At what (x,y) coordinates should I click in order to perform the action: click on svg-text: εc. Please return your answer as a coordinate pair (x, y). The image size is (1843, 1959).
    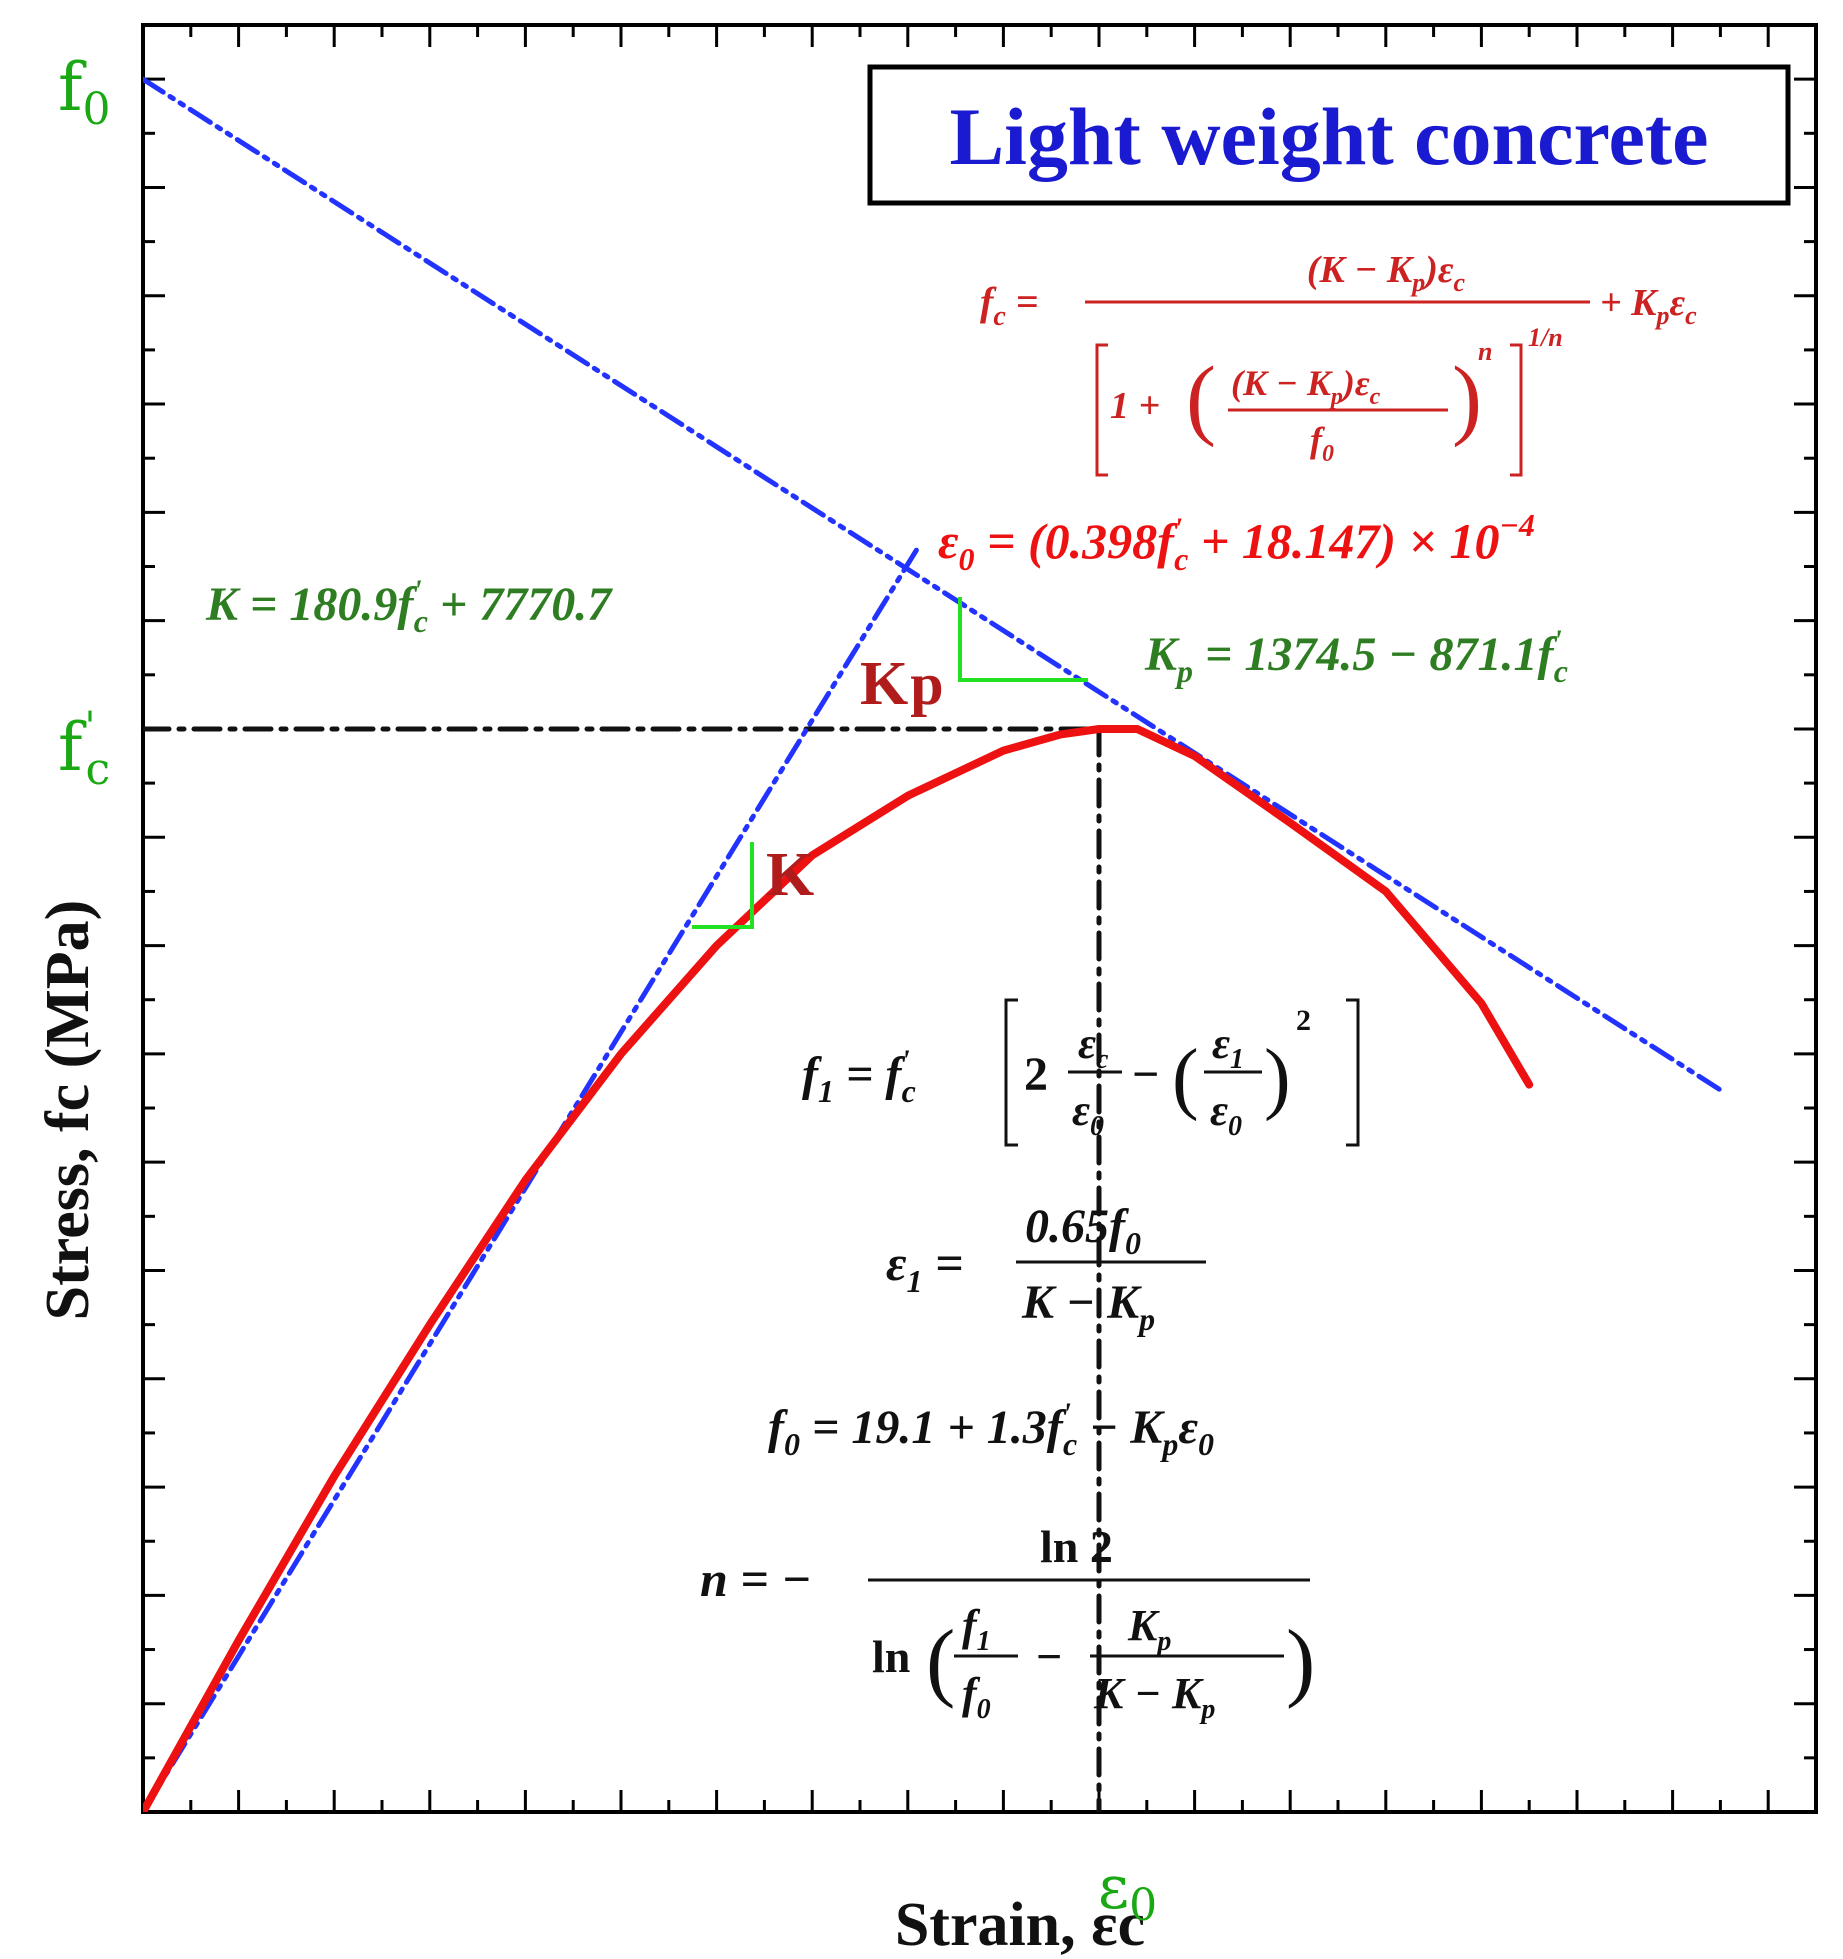
    Looking at the image, I should click on (1093, 1047).